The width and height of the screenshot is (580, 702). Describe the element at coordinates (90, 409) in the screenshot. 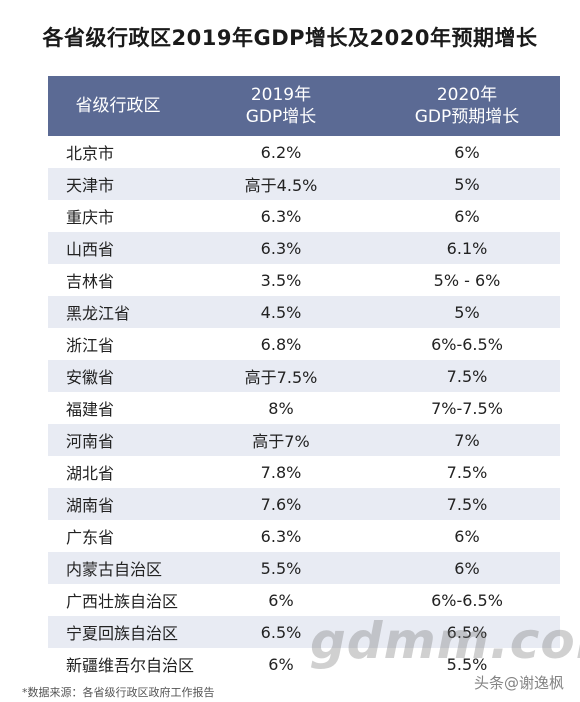

I see `cell-province: 福建省` at that location.